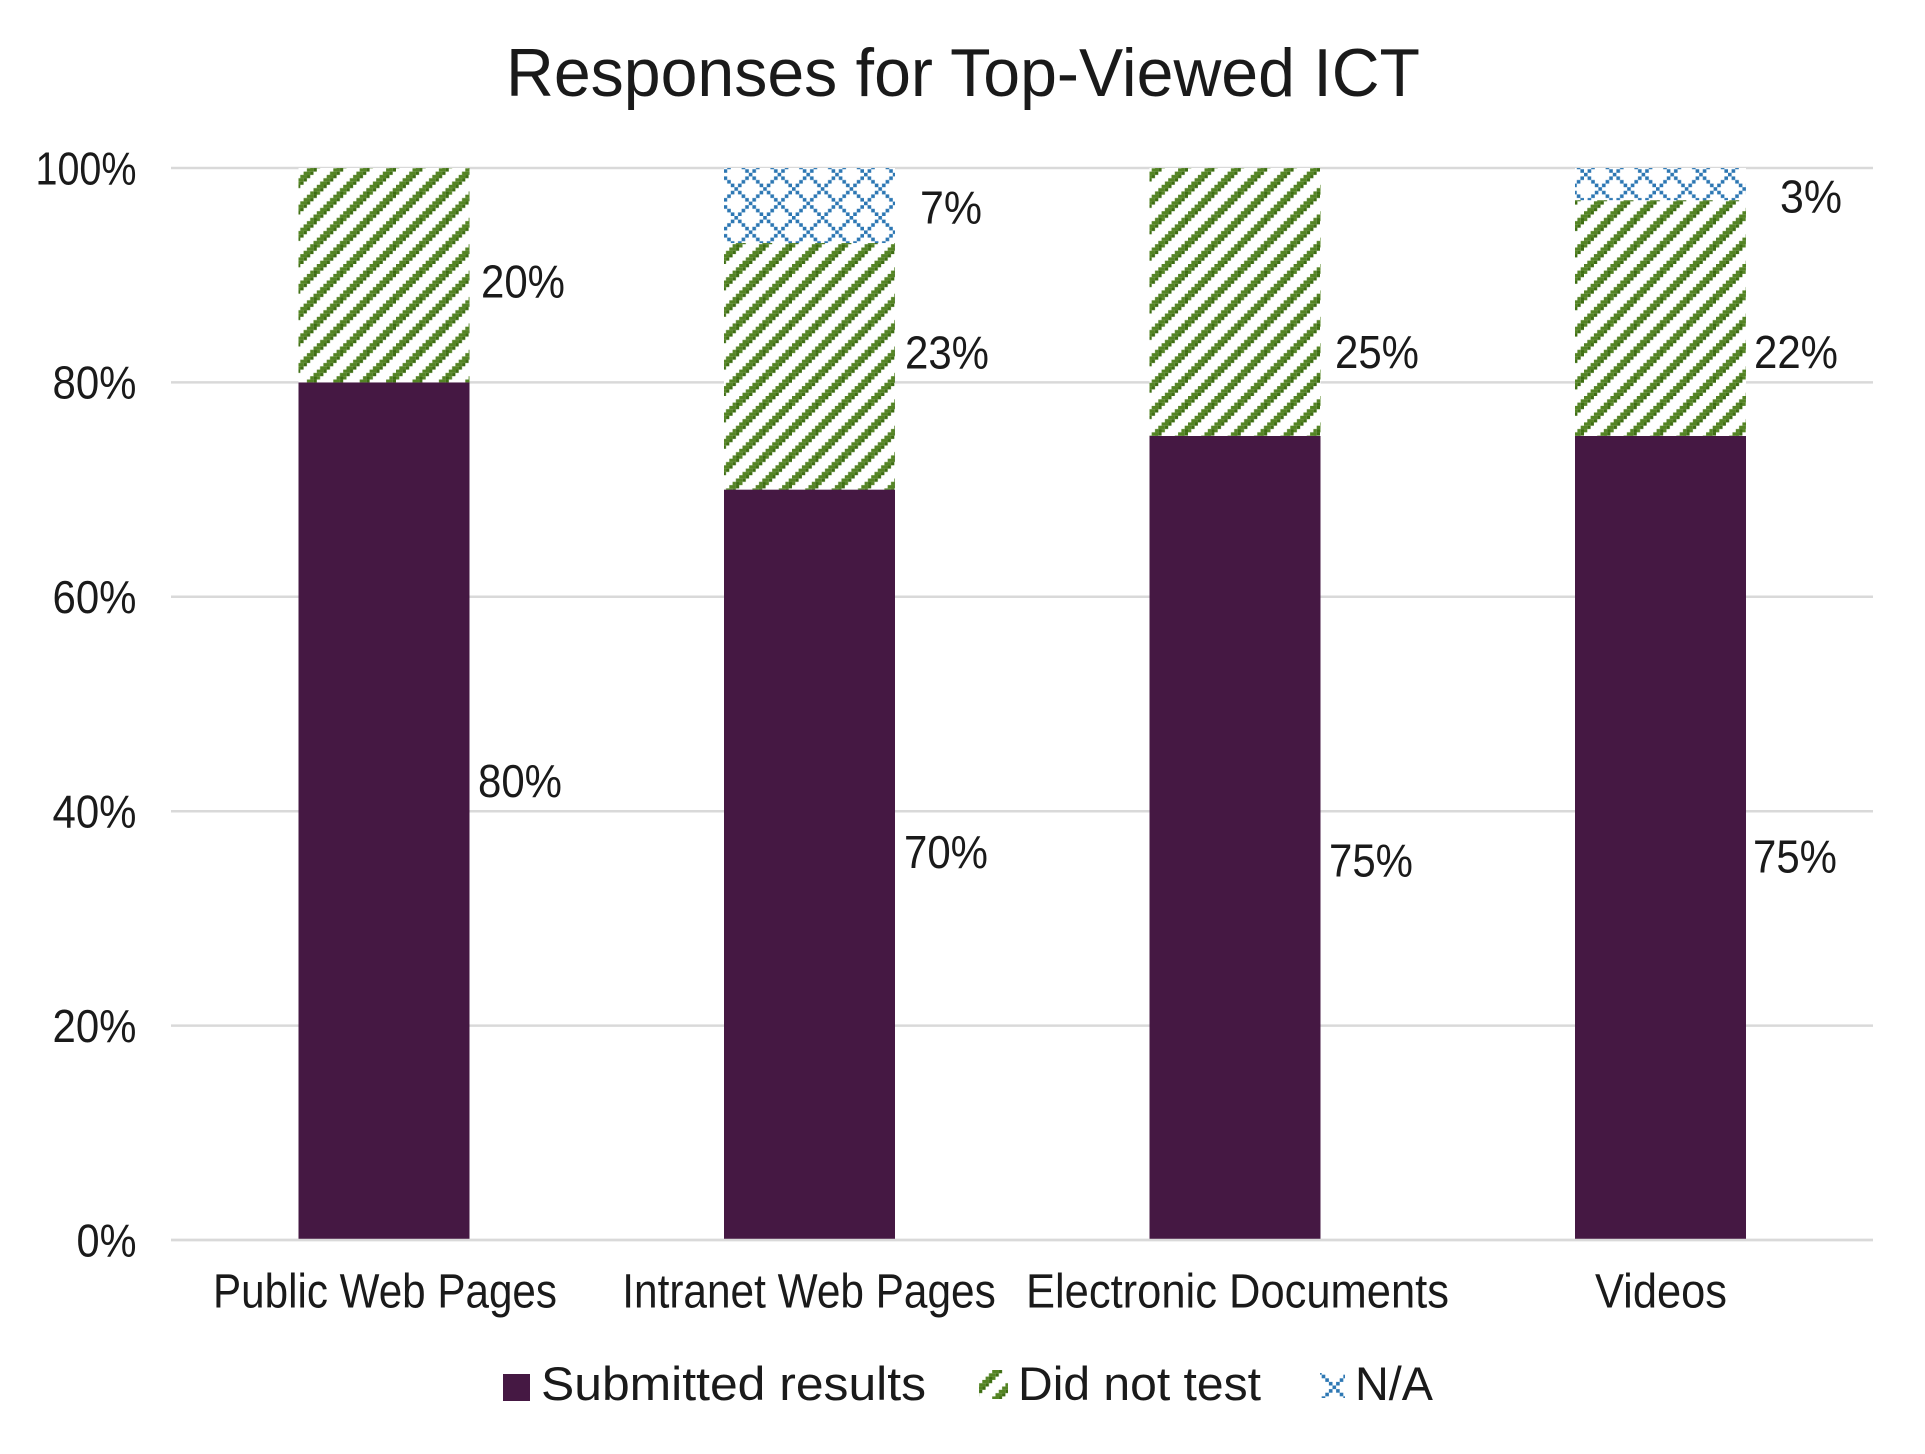 This screenshot has width=1925, height=1454. I want to click on svg-text: 40%, so click(95, 812).